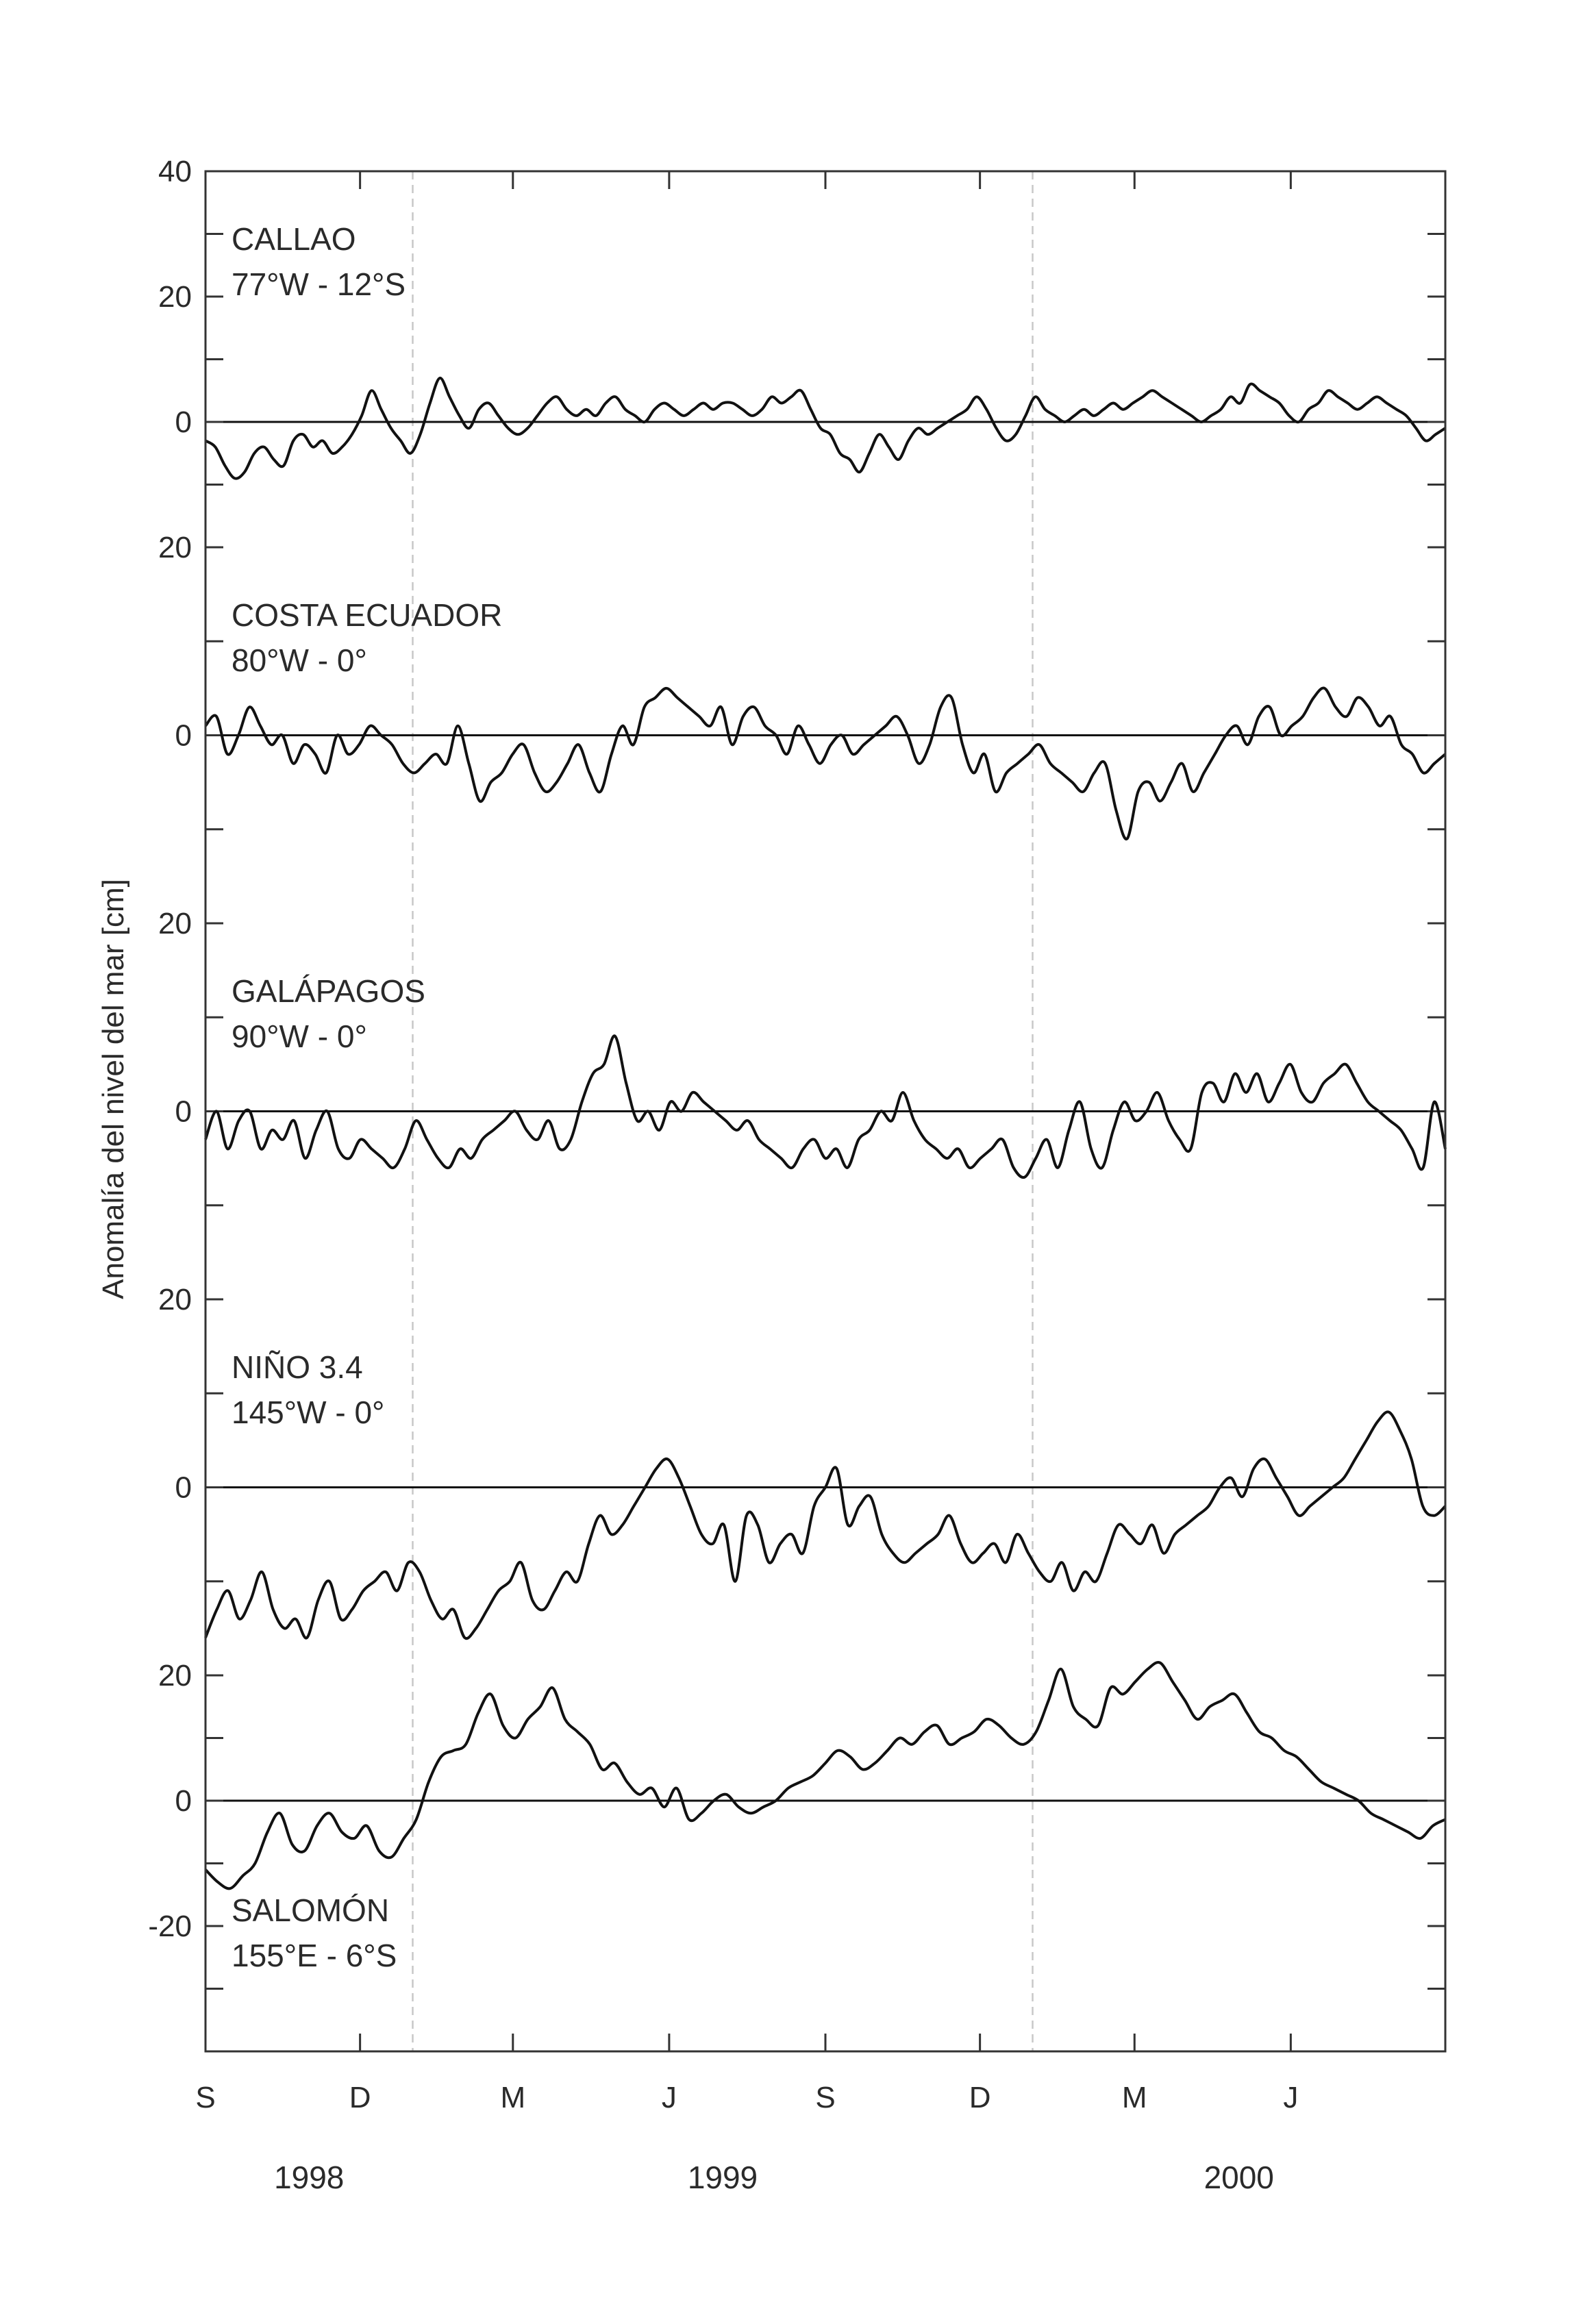 The image size is (1596, 2300). I want to click on panel-location: 80°W - 0°, so click(299, 660).